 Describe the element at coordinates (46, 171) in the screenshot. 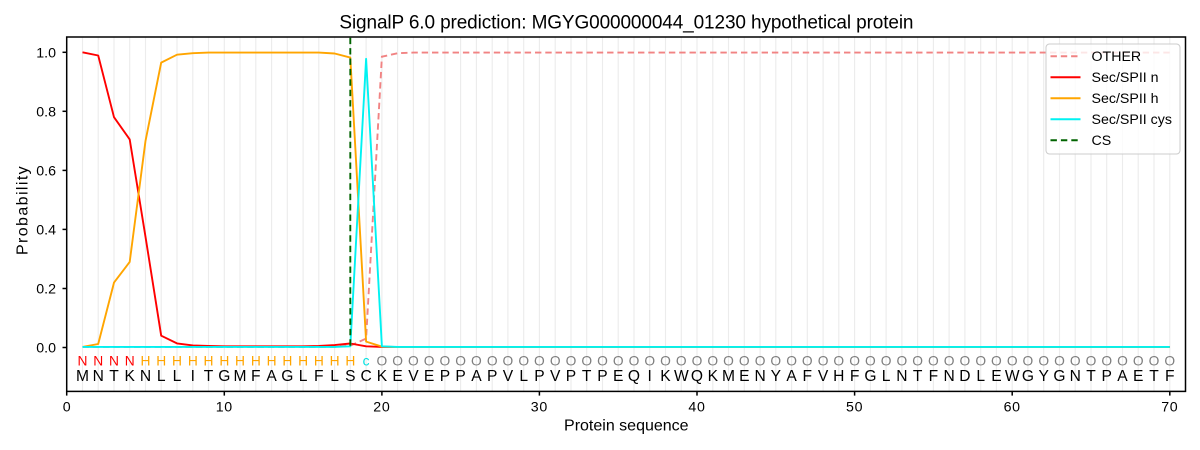

I see `svg-text: 0.6` at that location.